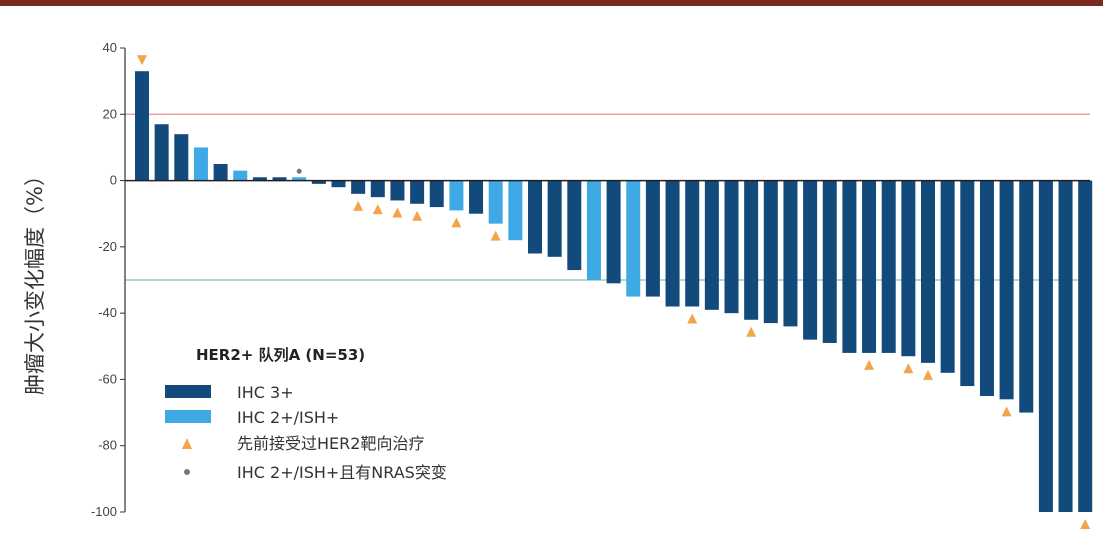 The image size is (1103, 540). I want to click on nras-mutation-marker, so click(299, 171).